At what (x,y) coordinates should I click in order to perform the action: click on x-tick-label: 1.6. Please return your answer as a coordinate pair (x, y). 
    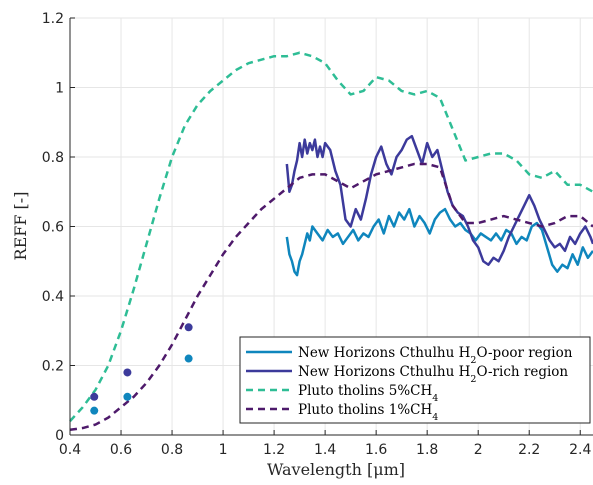
    Looking at the image, I should click on (376, 450).